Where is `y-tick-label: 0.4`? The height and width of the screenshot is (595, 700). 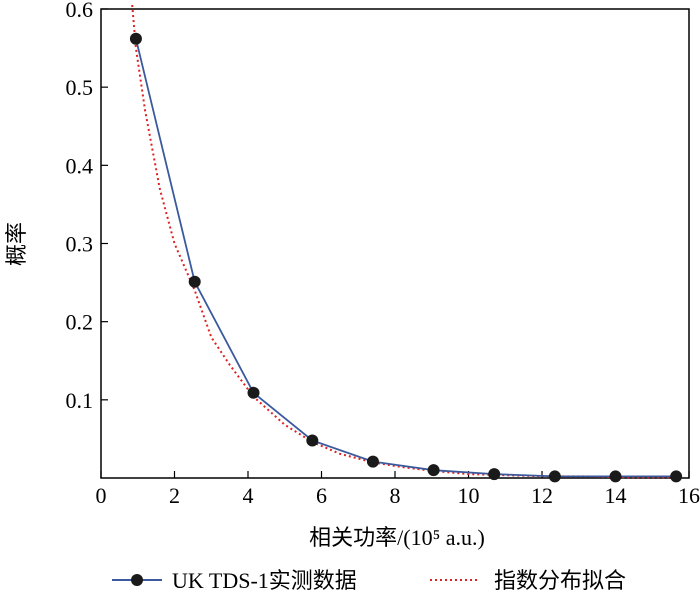 y-tick-label: 0.4 is located at coordinates (80, 165).